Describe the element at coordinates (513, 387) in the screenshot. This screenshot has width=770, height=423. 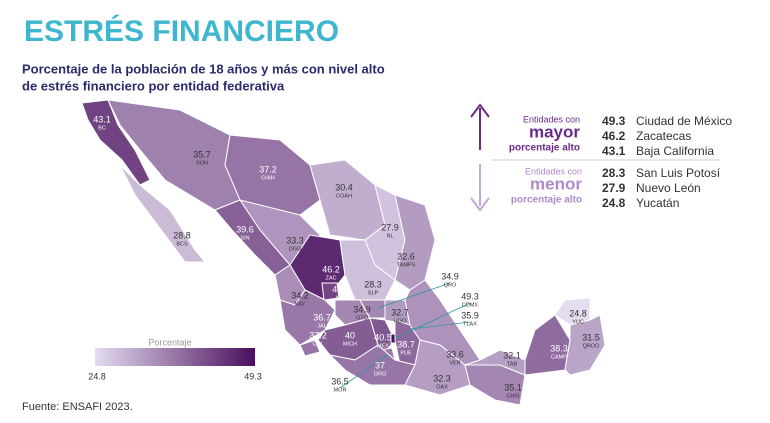
I see `state-value: 35.1` at that location.